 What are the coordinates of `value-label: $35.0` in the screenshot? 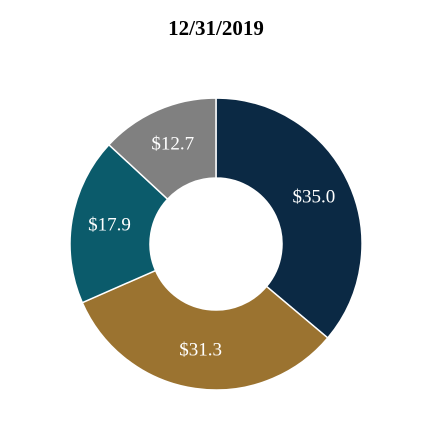 It's located at (314, 197).